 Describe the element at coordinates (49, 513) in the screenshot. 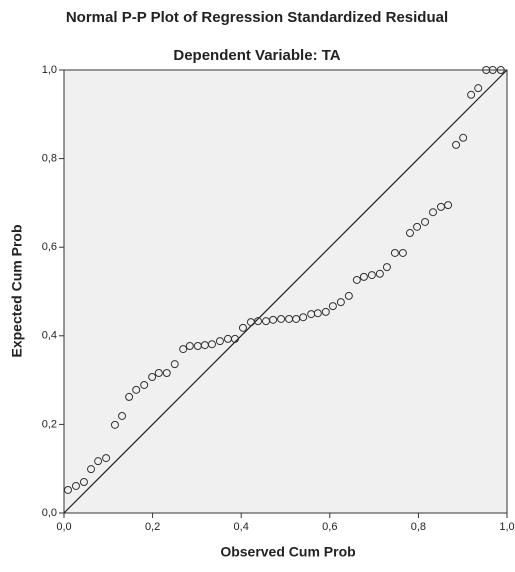

I see `y-tick-label: 0,0` at that location.